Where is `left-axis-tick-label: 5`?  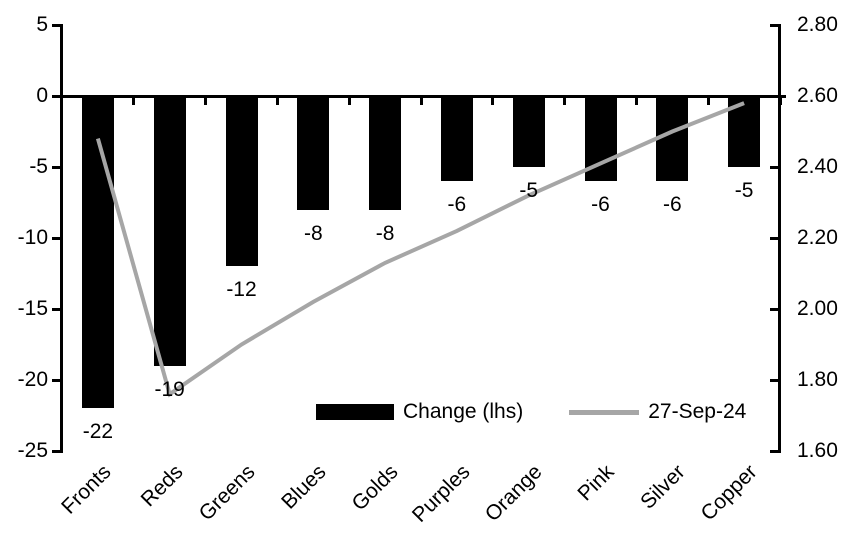
left-axis-tick-label: 5 is located at coordinates (42, 24).